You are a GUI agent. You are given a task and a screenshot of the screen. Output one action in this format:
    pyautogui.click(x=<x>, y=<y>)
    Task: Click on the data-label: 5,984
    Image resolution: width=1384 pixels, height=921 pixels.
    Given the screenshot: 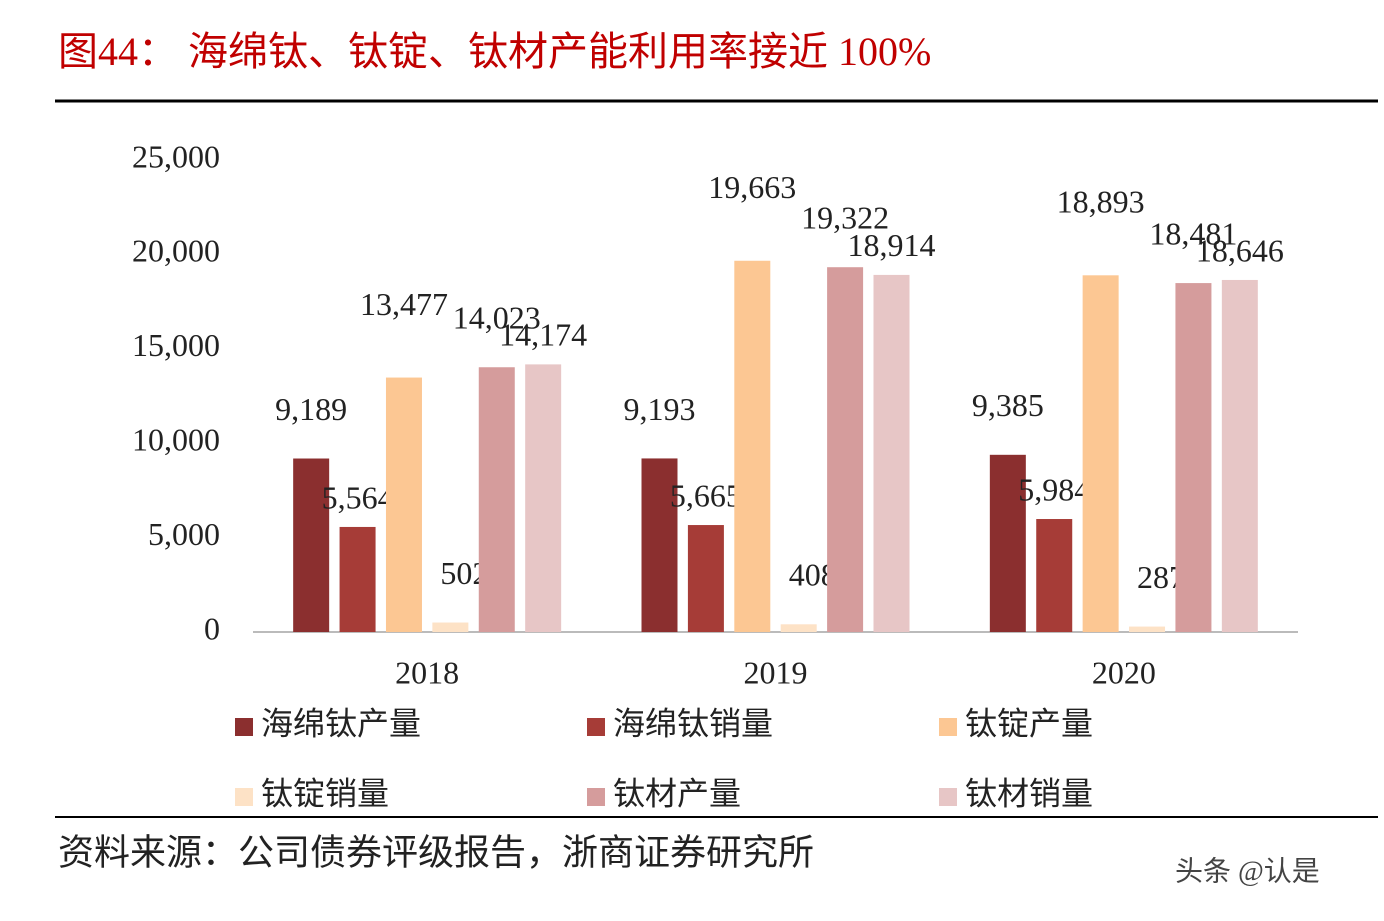 What is the action you would take?
    pyautogui.click(x=1054, y=489)
    